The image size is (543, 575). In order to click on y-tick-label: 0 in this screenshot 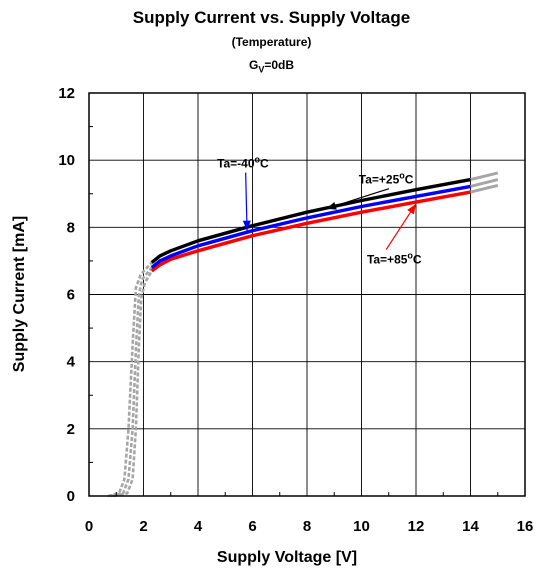, I will do `click(71, 496)`.